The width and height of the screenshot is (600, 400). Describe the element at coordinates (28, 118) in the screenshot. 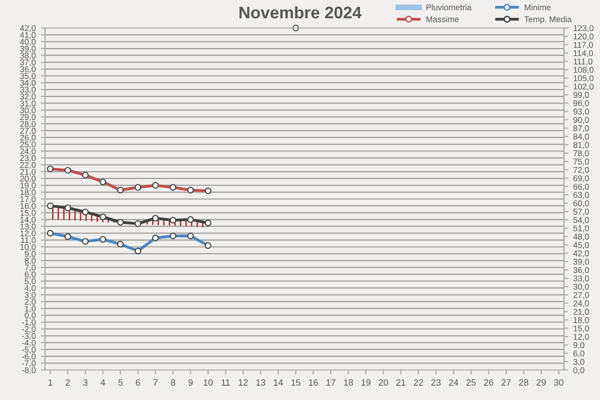

I see `y-tick-label: 29,0` at that location.